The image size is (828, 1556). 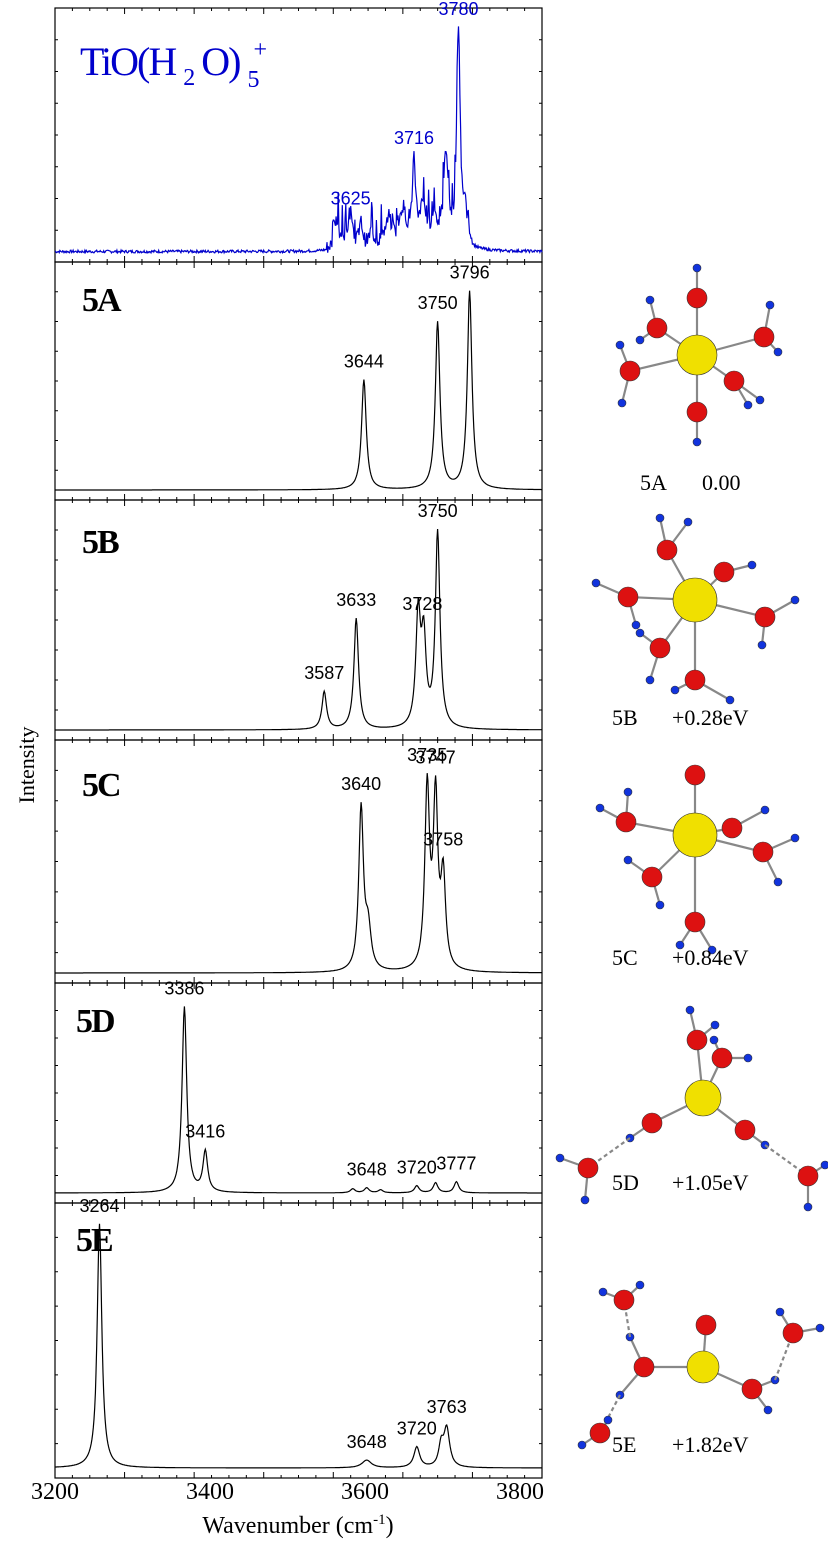 I want to click on y-axis-label: Intensity, so click(x=26, y=765).